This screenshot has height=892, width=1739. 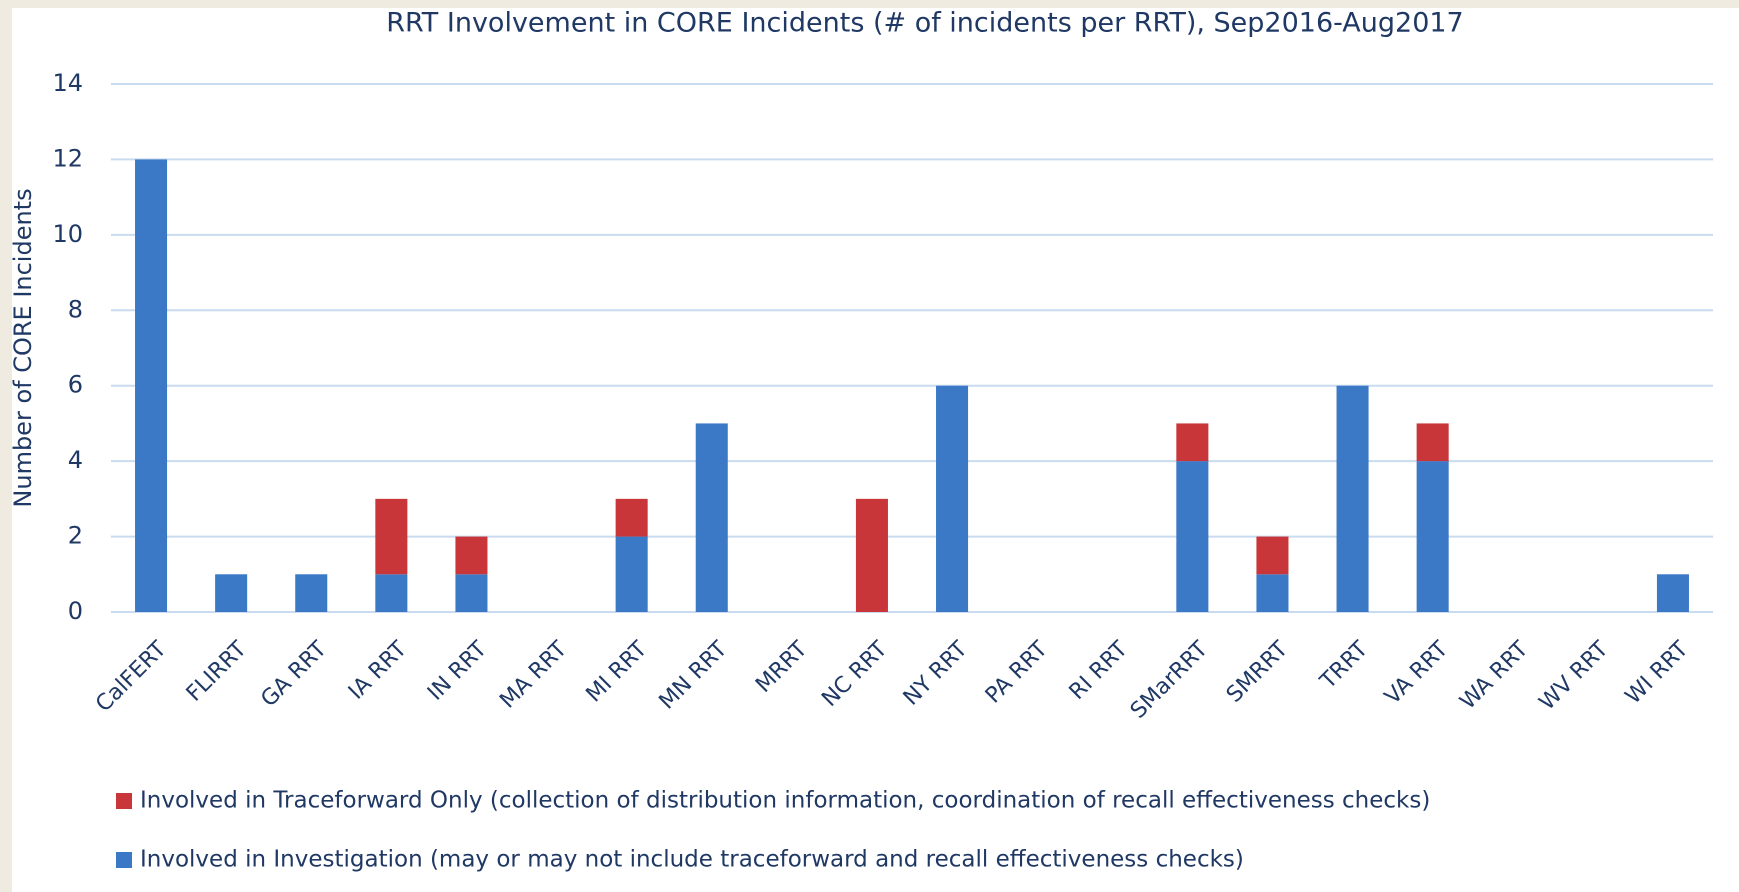 What do you see at coordinates (23, 347) in the screenshot?
I see `y-axis-label: Number of CORE Incidents` at bounding box center [23, 347].